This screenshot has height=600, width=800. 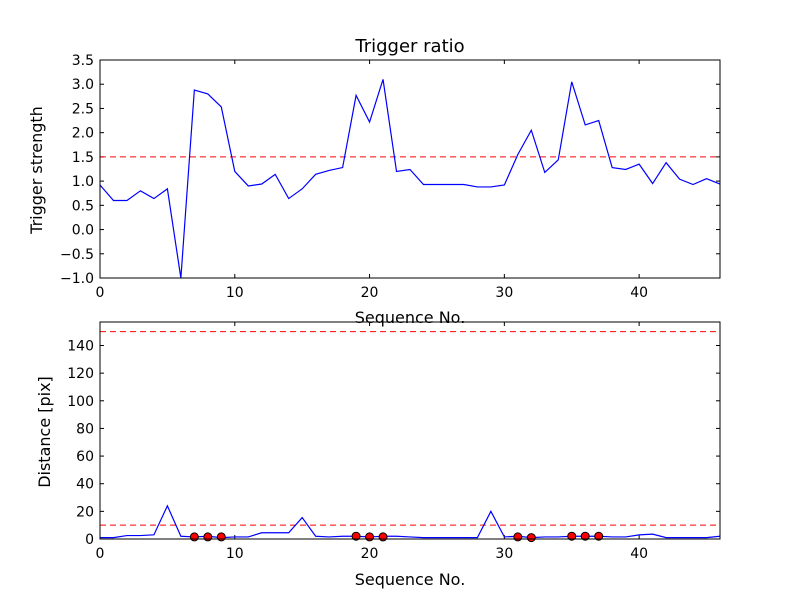 I want to click on y-tick-label: 0.0, so click(x=83, y=231).